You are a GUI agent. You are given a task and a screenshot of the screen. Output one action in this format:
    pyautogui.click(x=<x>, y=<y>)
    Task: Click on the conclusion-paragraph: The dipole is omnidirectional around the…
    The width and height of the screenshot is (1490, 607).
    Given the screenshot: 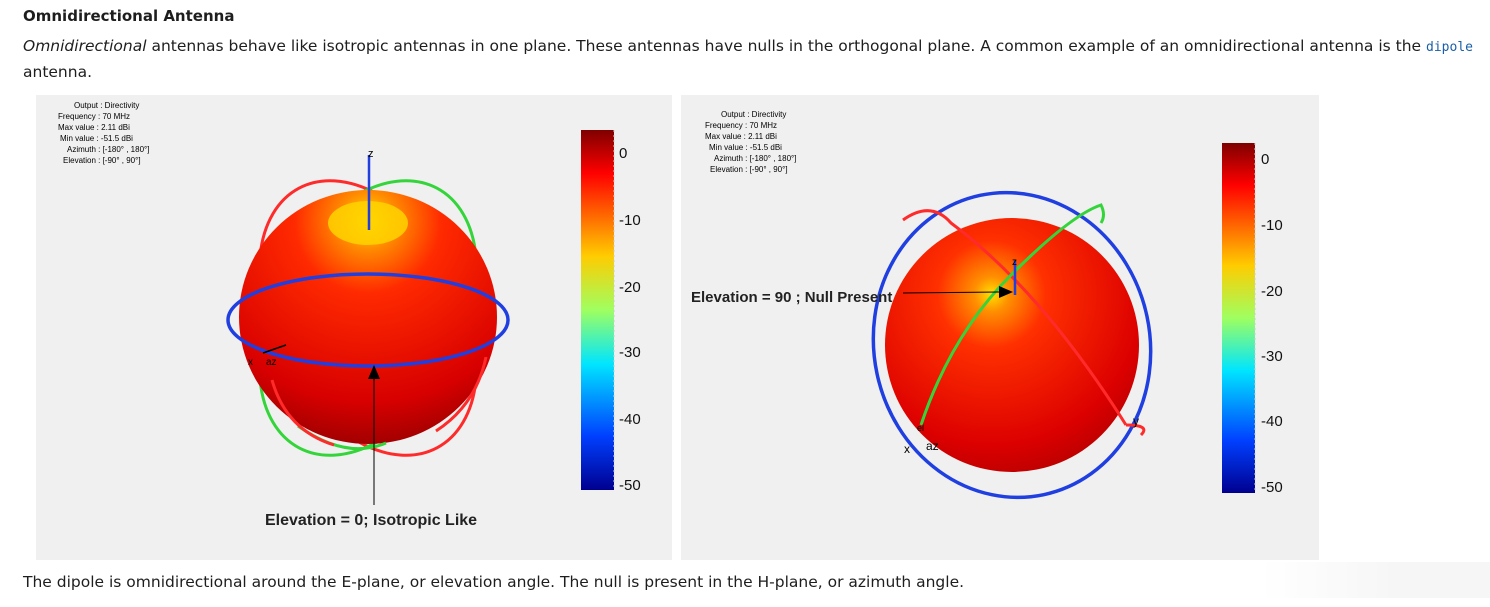 What is the action you would take?
    pyautogui.click(x=494, y=582)
    